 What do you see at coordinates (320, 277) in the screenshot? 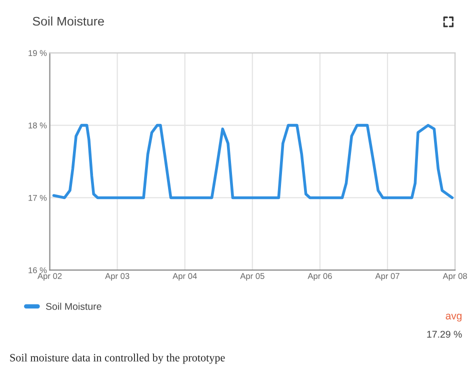
I see `x-tick-label: Apr 06` at bounding box center [320, 277].